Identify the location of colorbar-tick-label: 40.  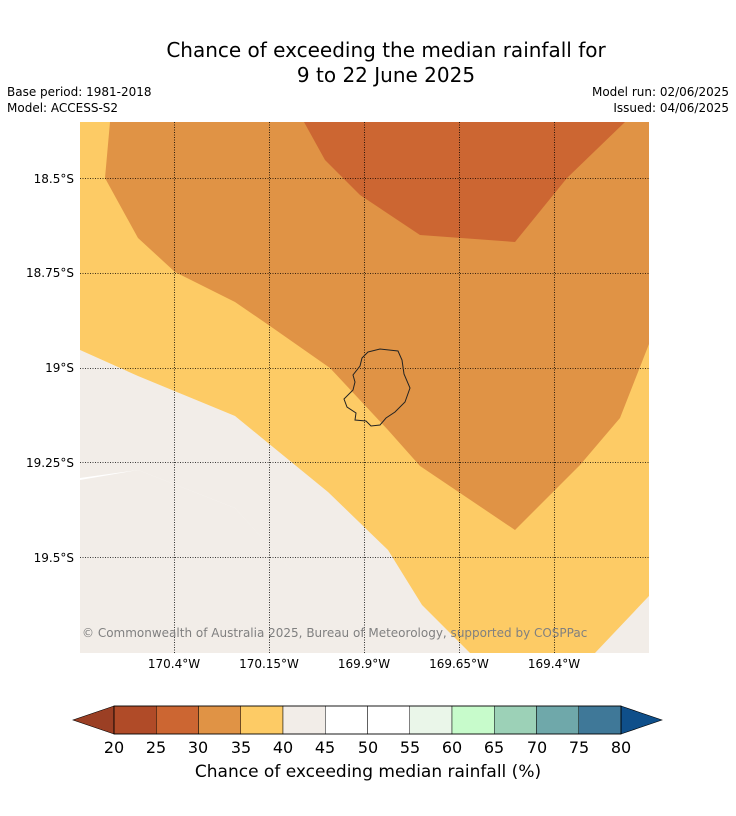
(283, 747).